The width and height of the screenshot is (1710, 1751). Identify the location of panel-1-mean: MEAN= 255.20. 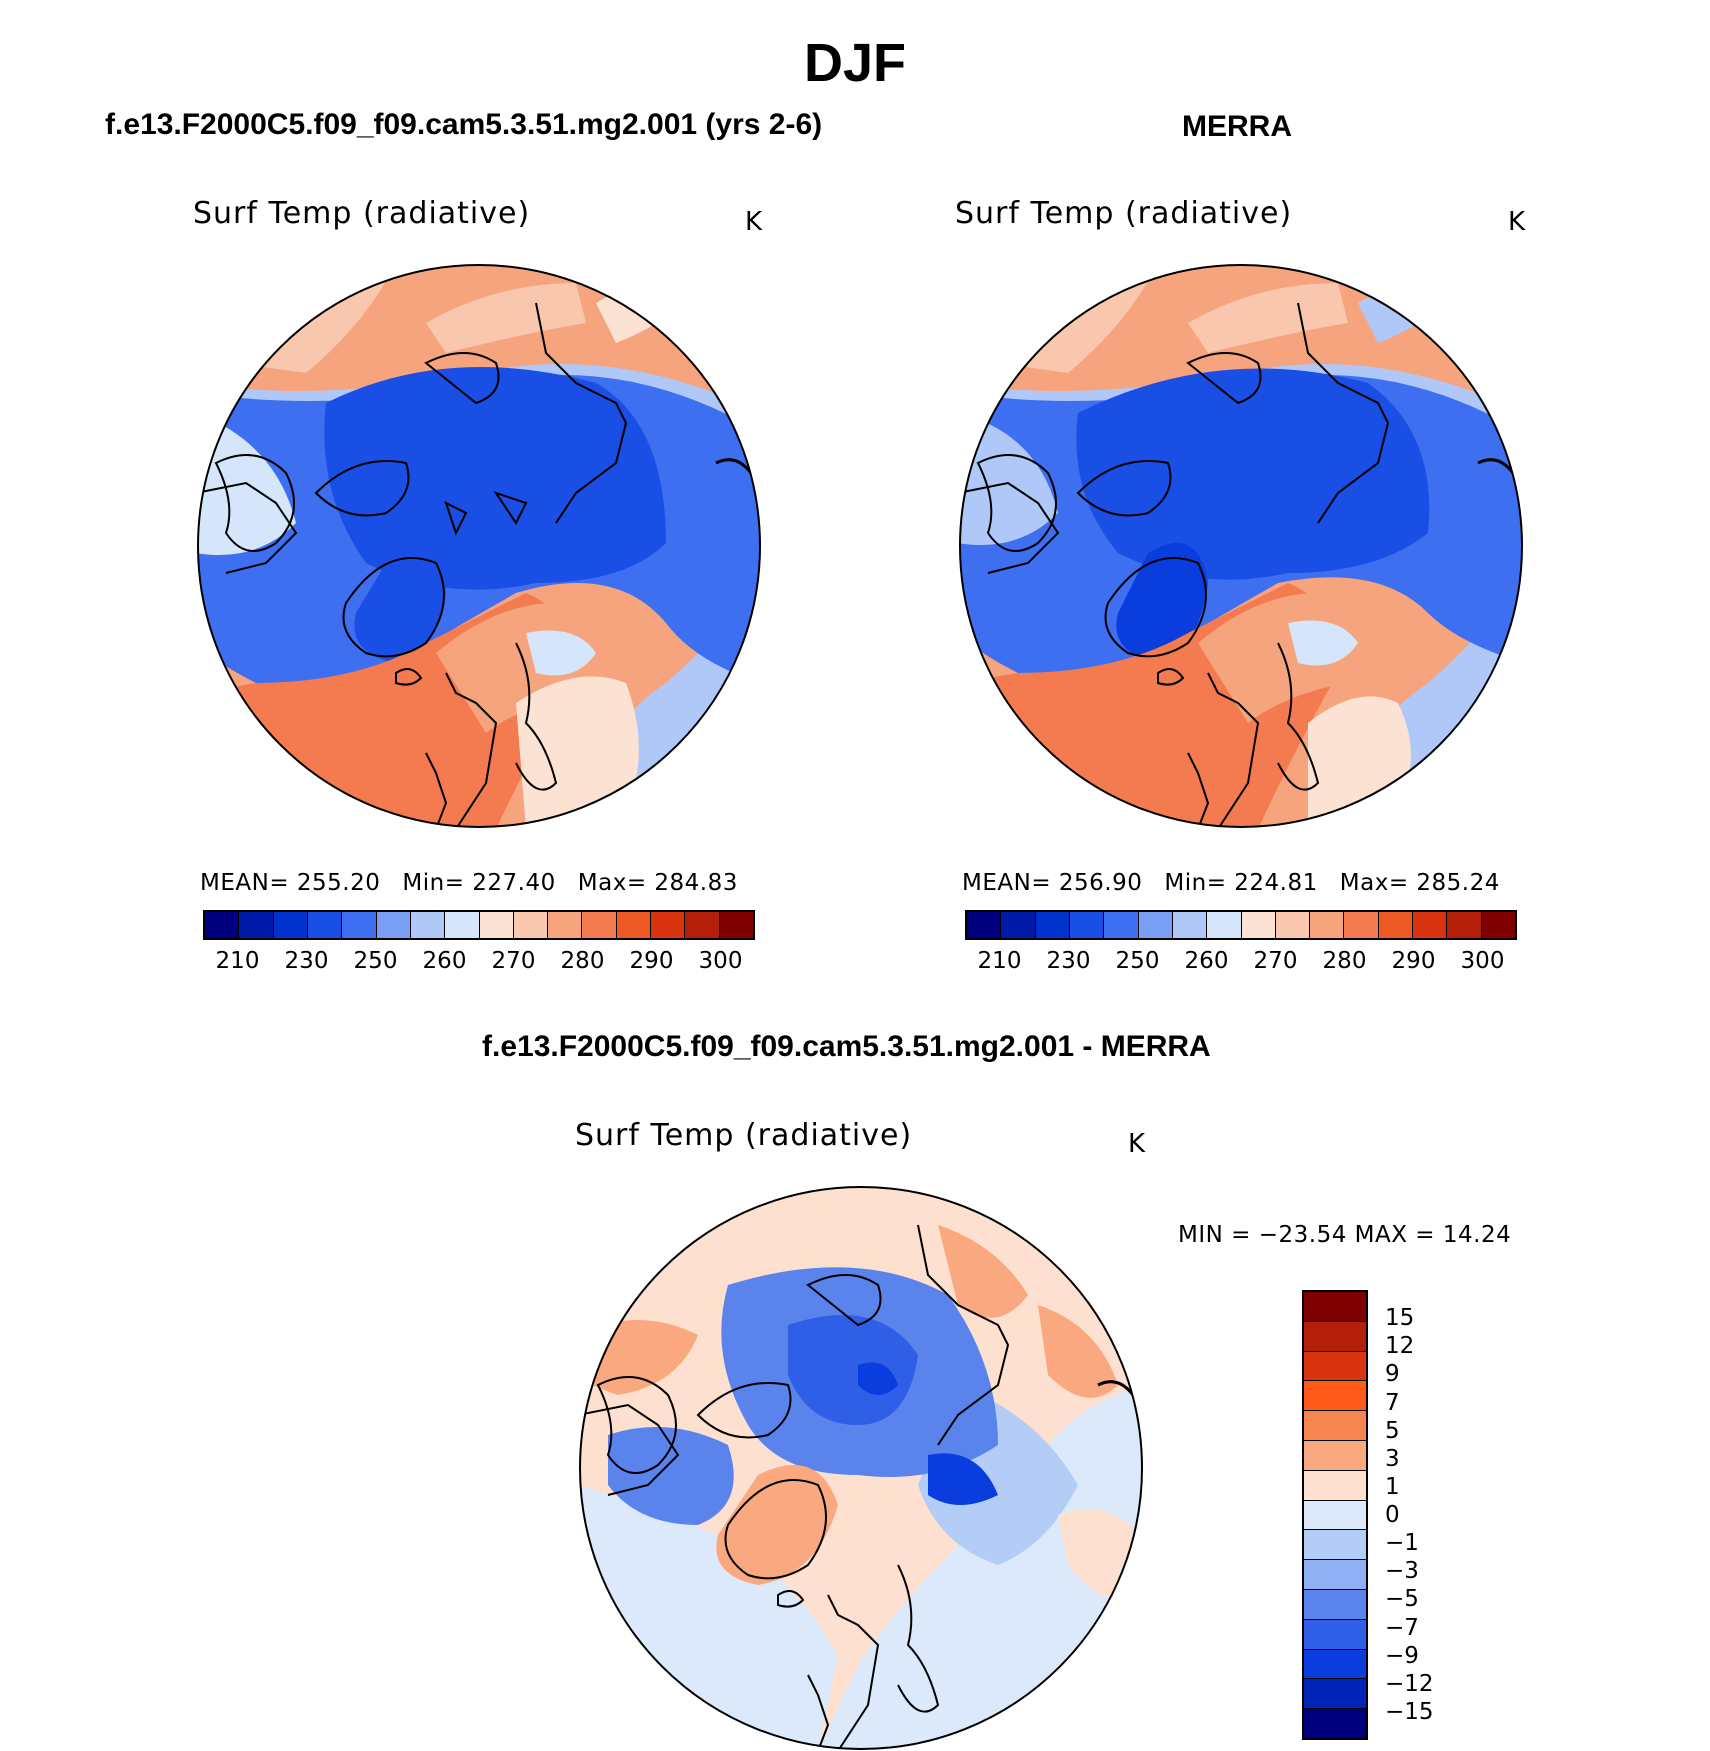
(290, 883).